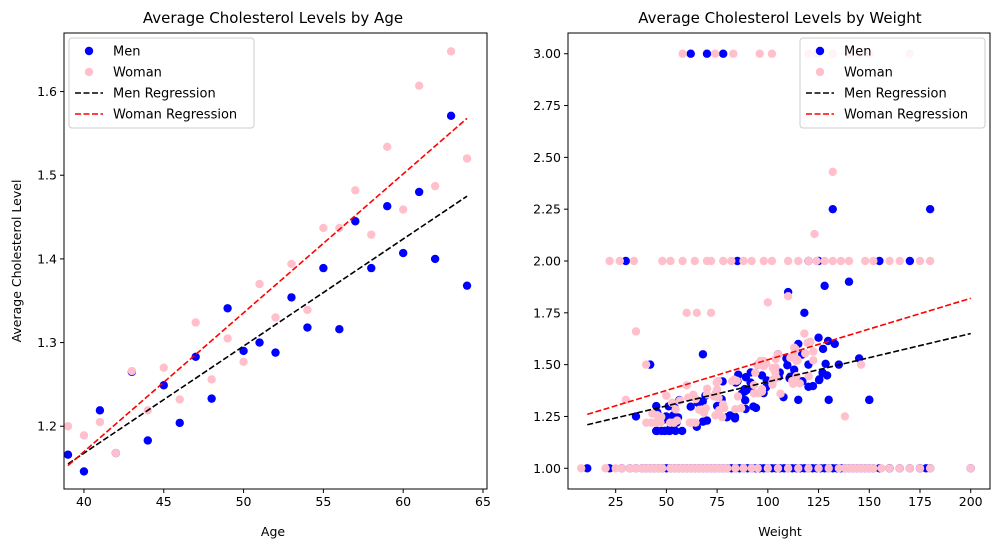 This screenshot has width=1001, height=547. What do you see at coordinates (164, 501) in the screenshot?
I see `age-chart-xtick-label: 45` at bounding box center [164, 501].